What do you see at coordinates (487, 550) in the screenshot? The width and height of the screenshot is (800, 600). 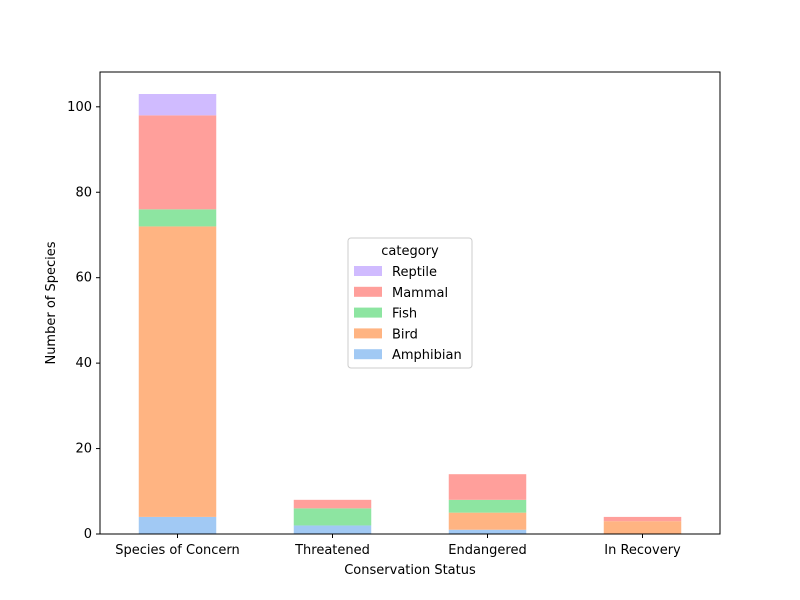 I see `x-tick-label: Endangered` at bounding box center [487, 550].